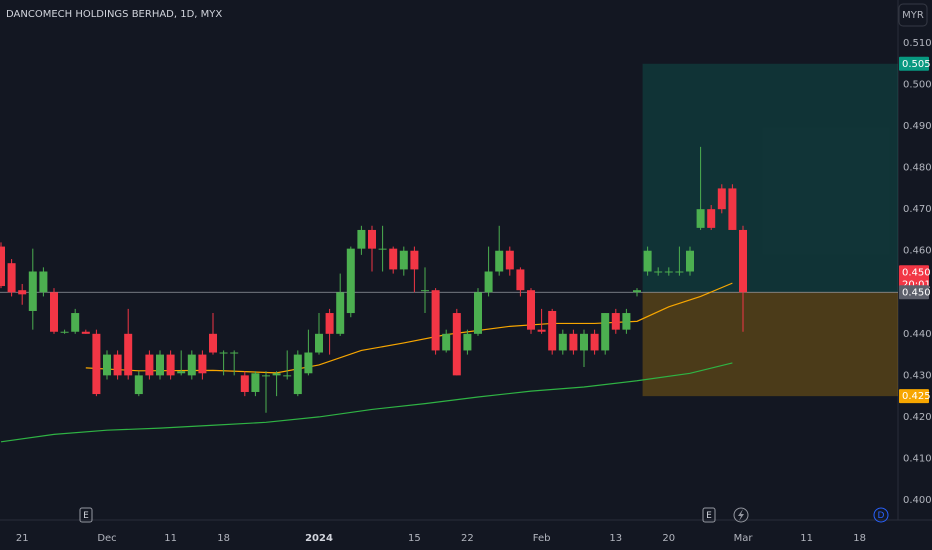 Image resolution: width=932 pixels, height=550 pixels. What do you see at coordinates (542, 538) in the screenshot?
I see `x-tick-label: Feb` at bounding box center [542, 538].